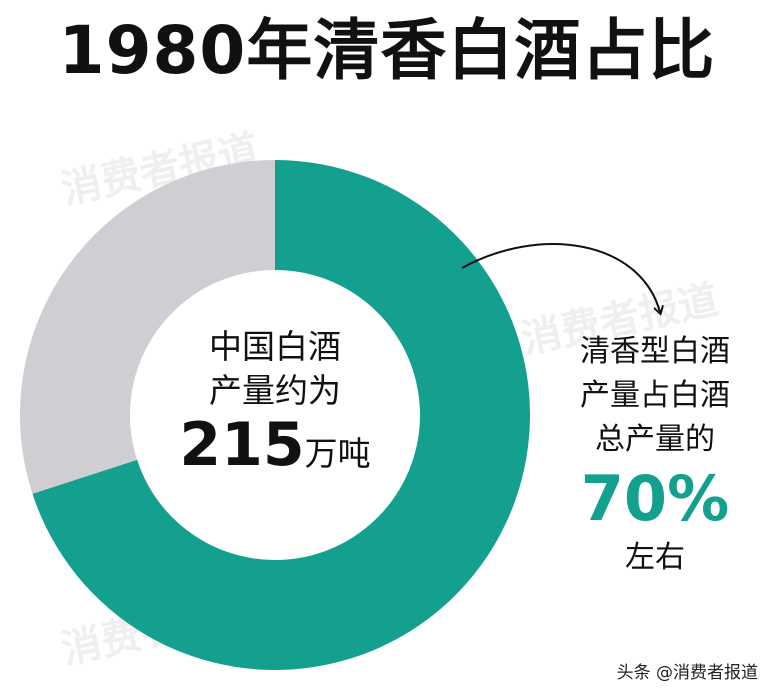 Image resolution: width=774 pixels, height=697 pixels. Describe the element at coordinates (687, 673) in the screenshot. I see `footer-credit: 头条 @消费者报道` at that location.